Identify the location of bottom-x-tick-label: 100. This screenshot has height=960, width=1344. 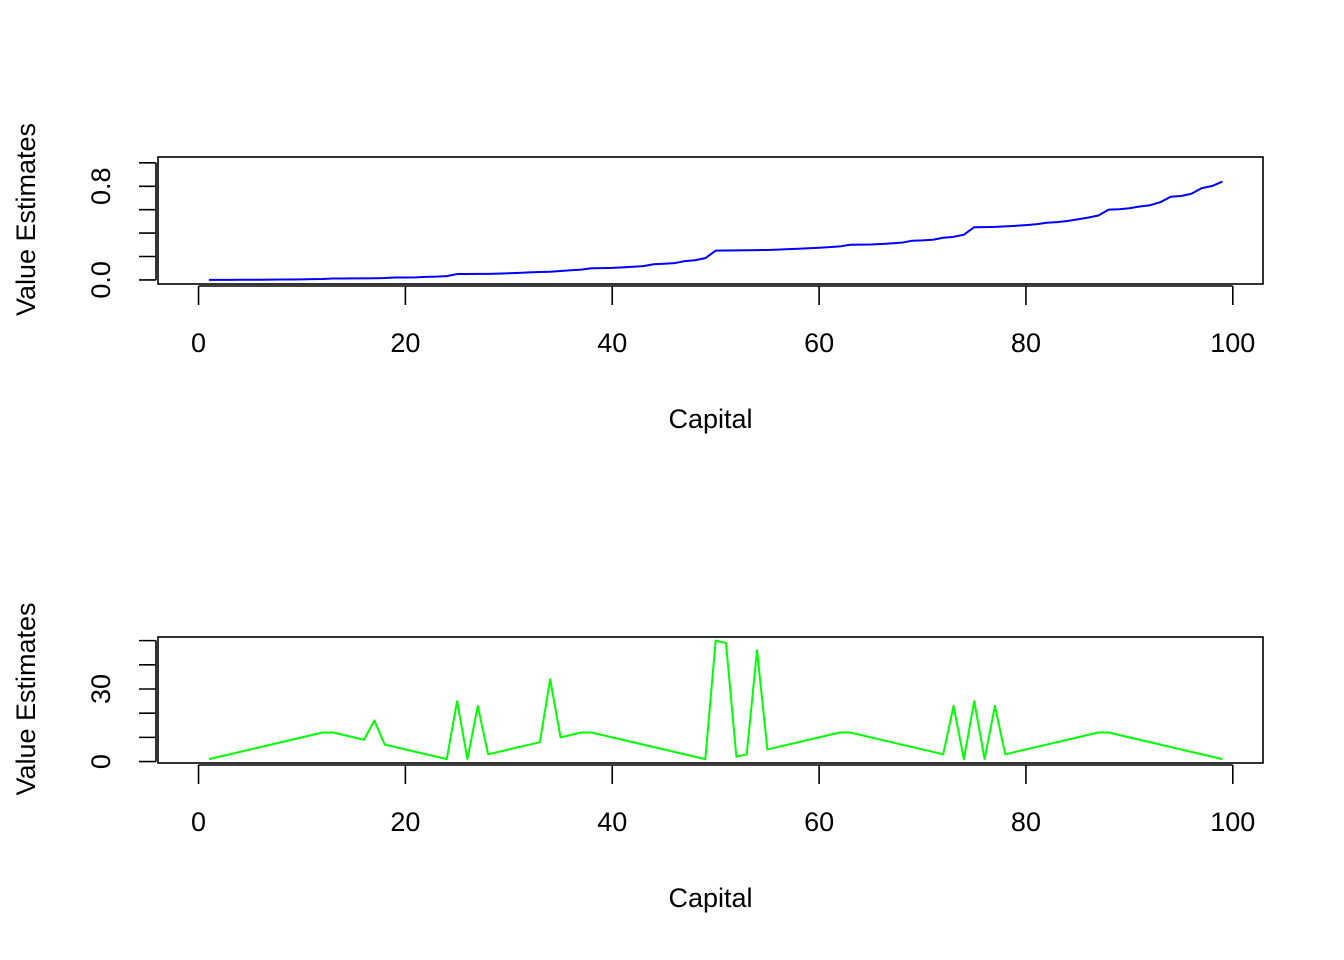
(1232, 822).